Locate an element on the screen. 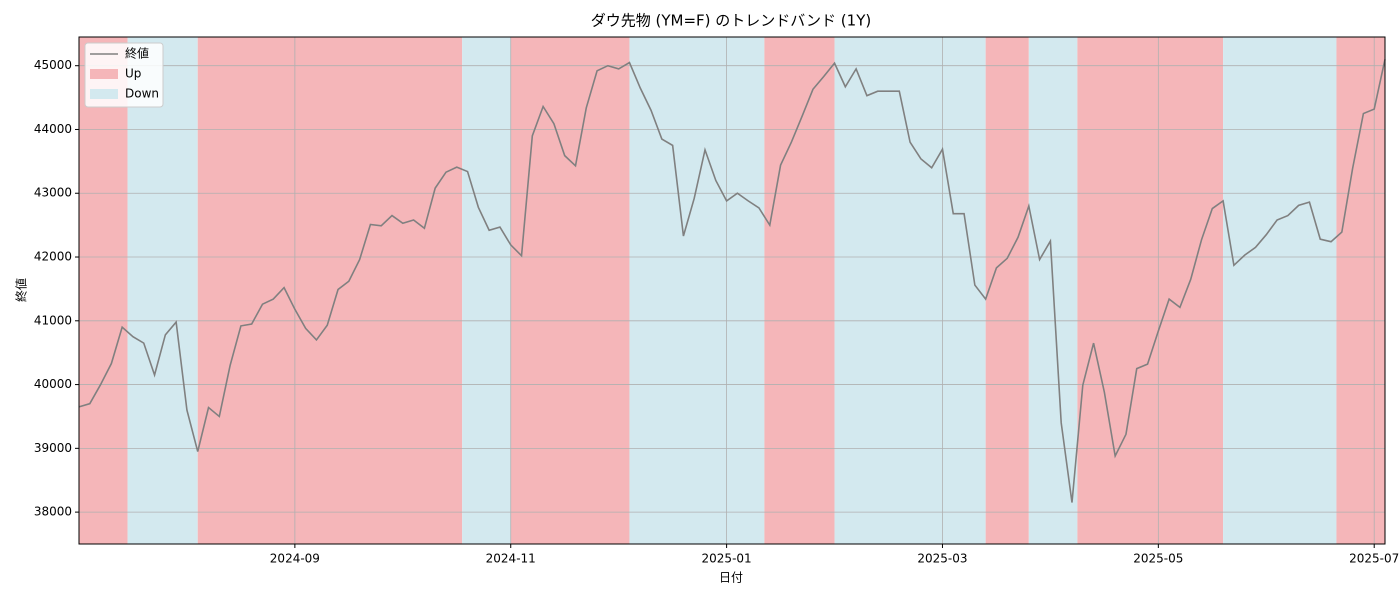  y-tick-label: 41000 is located at coordinates (53, 320).